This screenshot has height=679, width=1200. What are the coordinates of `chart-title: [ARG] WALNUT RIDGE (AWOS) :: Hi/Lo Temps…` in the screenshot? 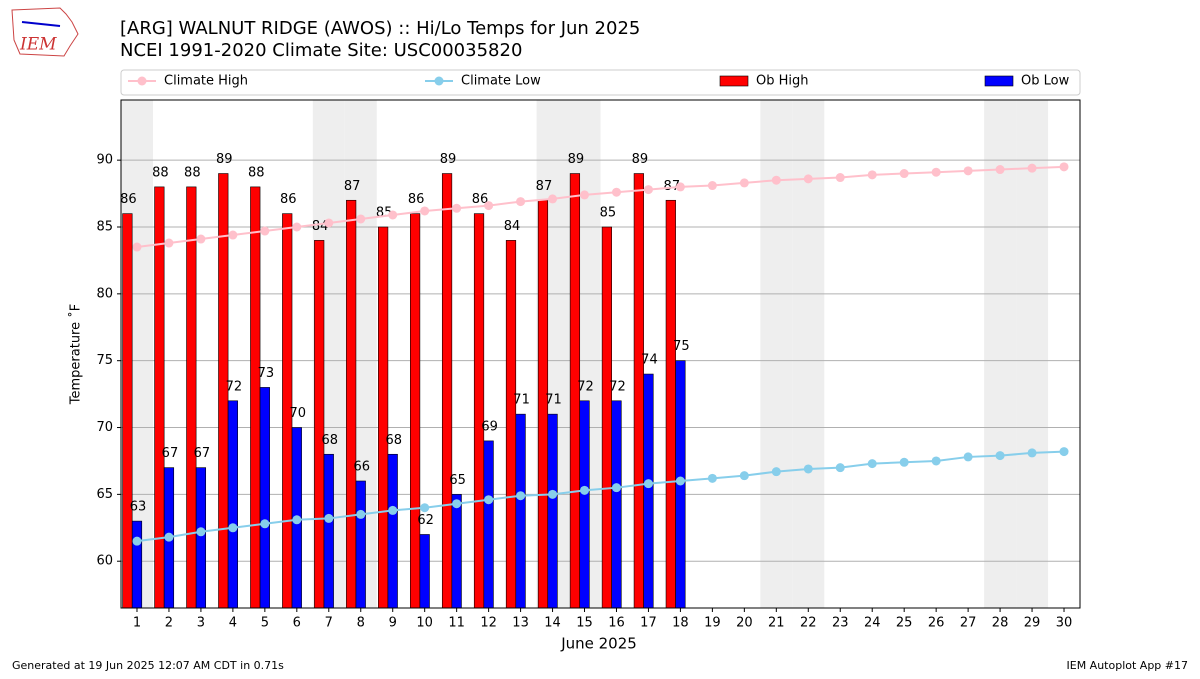 It's located at (380, 28).